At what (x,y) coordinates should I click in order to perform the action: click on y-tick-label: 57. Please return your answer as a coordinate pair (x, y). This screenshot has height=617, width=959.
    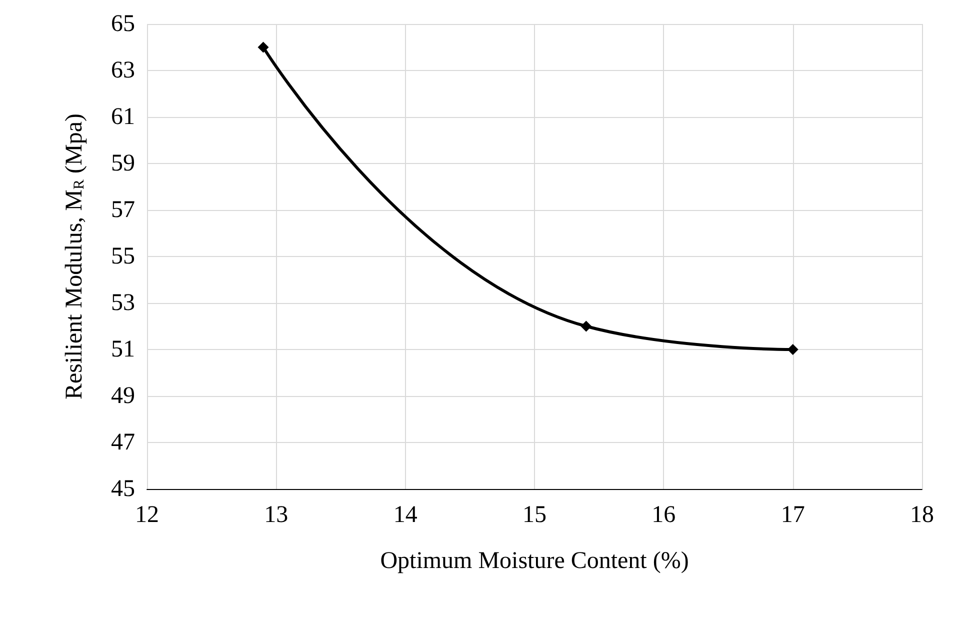
    Looking at the image, I should click on (123, 210).